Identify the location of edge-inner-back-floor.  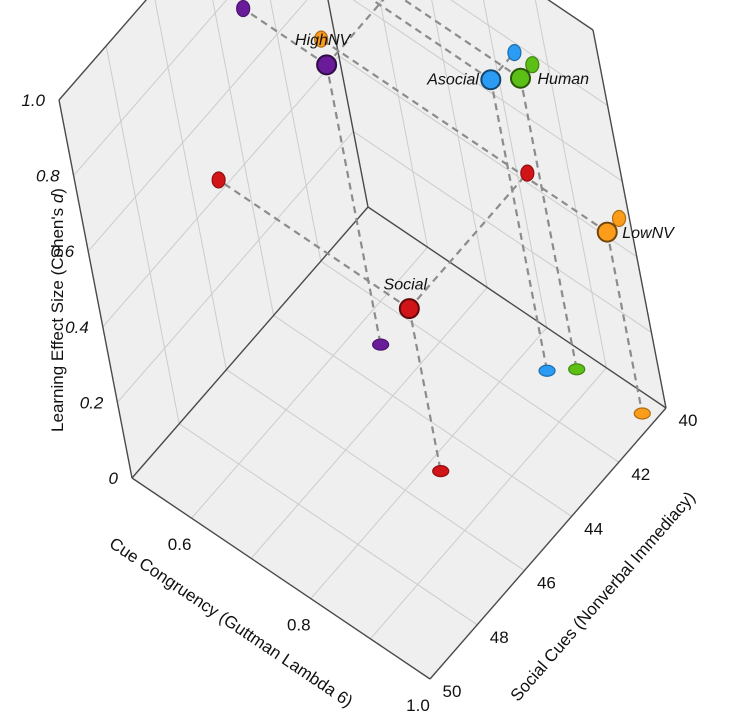
(517, 307).